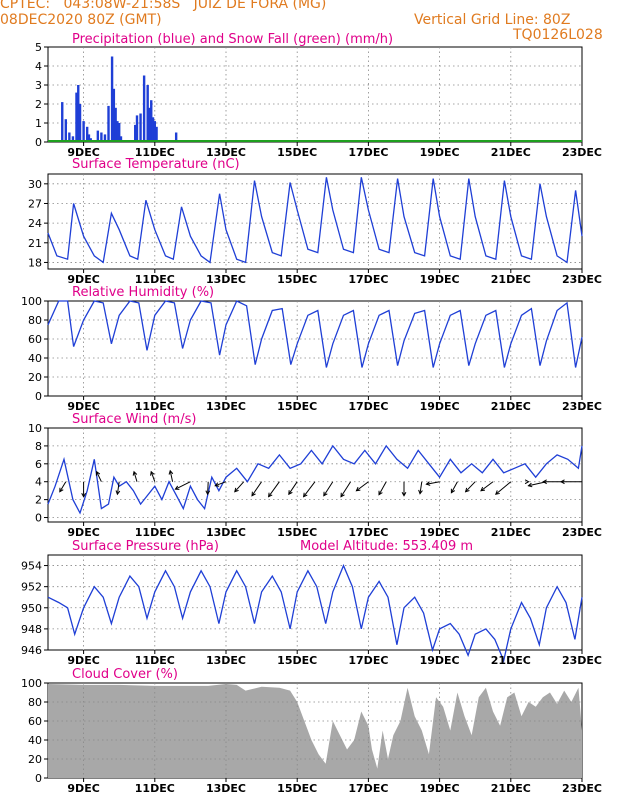  I want to click on y-tick-label: 4, so click(38, 482).